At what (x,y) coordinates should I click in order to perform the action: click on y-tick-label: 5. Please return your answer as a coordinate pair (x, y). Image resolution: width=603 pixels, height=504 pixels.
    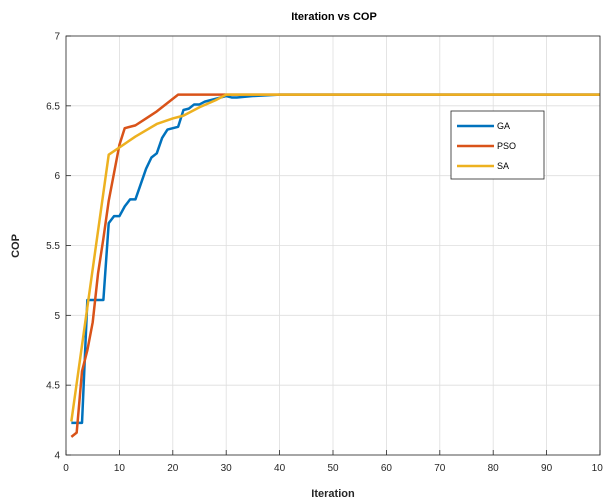
    Looking at the image, I should click on (57, 316).